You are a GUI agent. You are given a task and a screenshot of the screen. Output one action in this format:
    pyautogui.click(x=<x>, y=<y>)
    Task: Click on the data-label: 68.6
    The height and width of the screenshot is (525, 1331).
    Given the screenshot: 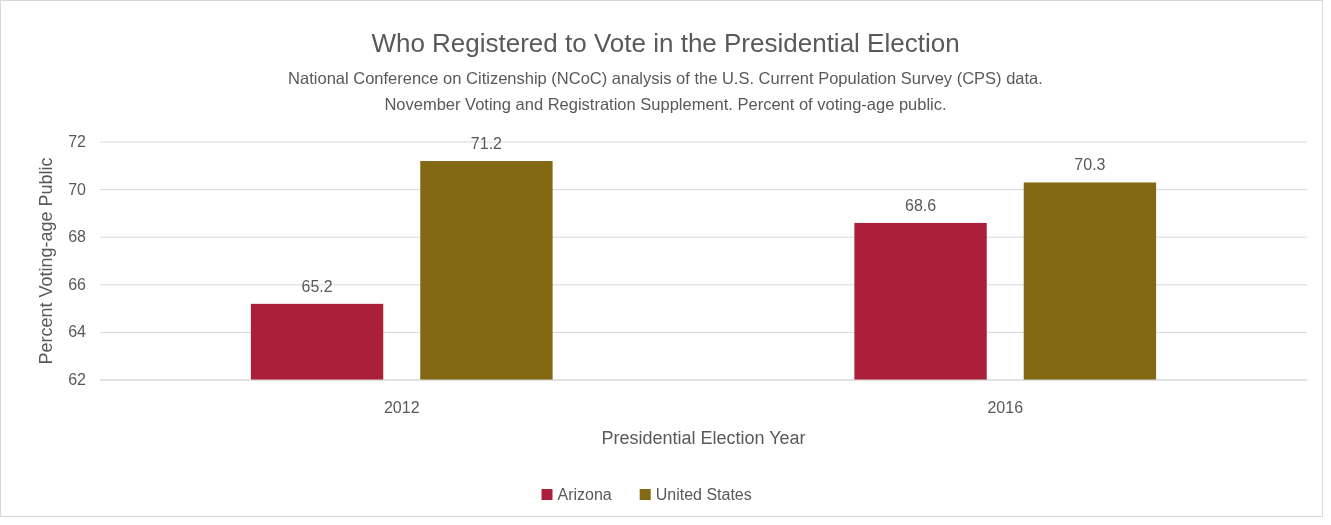 What is the action you would take?
    pyautogui.click(x=920, y=205)
    